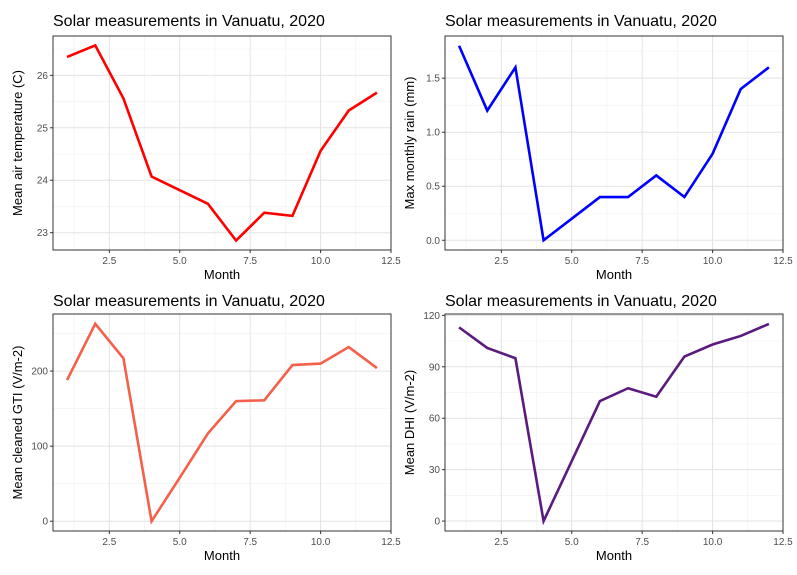 This screenshot has width=797, height=575. I want to click on series-line-temperature, so click(222, 143).